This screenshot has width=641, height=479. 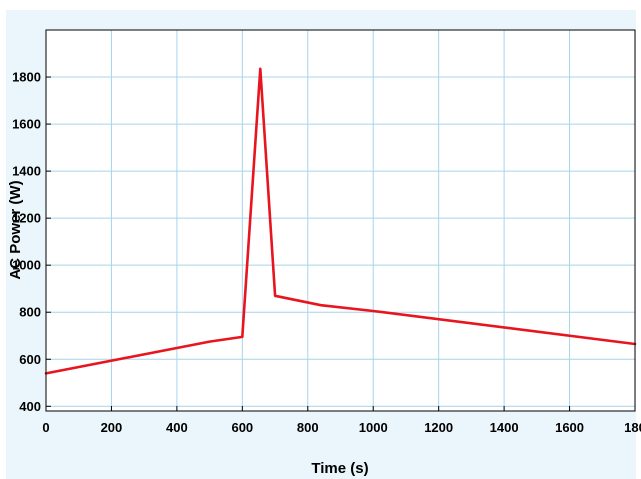 What do you see at coordinates (30, 406) in the screenshot?
I see `y-tick-label: 400` at bounding box center [30, 406].